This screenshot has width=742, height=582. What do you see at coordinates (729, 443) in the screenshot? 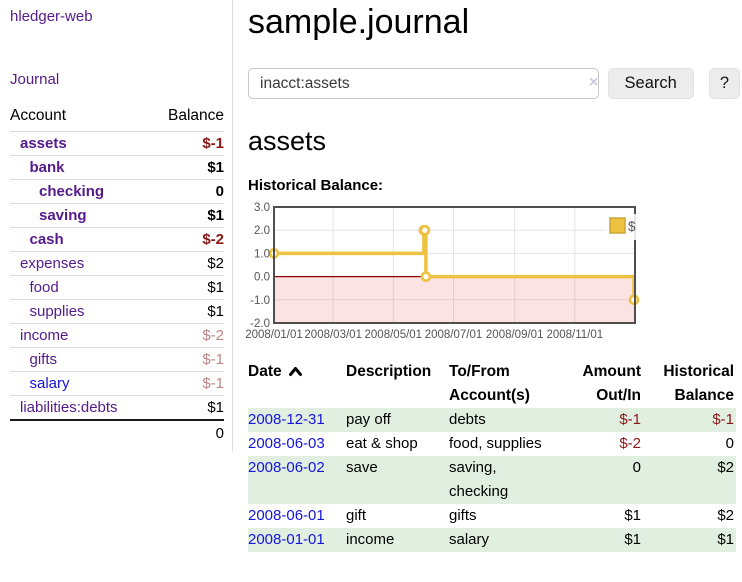
I see `transaction-balance: 0` at bounding box center [729, 443].